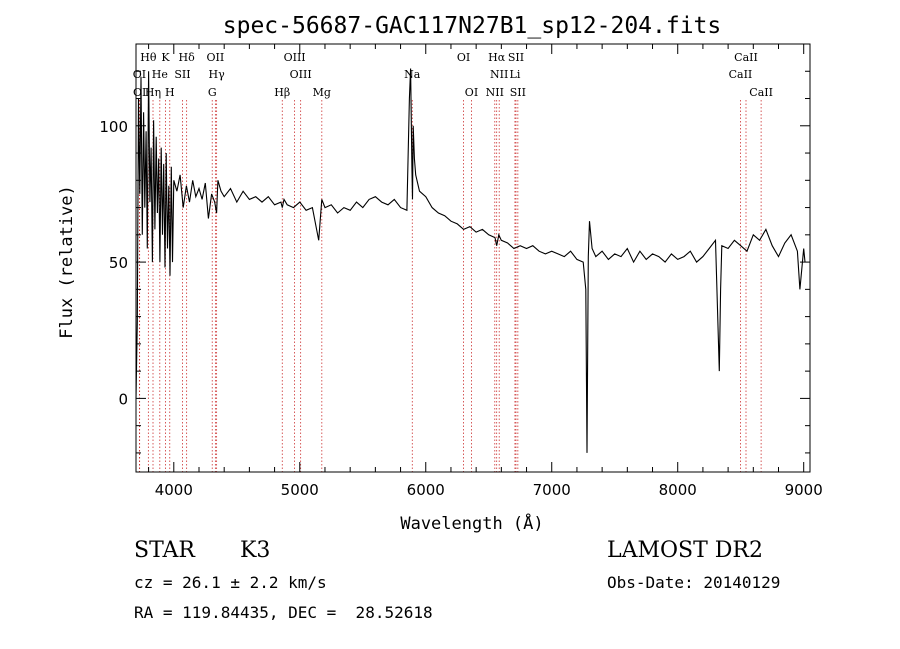 The width and height of the screenshot is (900, 649). What do you see at coordinates (164, 550) in the screenshot?
I see `object-class: STAR` at bounding box center [164, 550].